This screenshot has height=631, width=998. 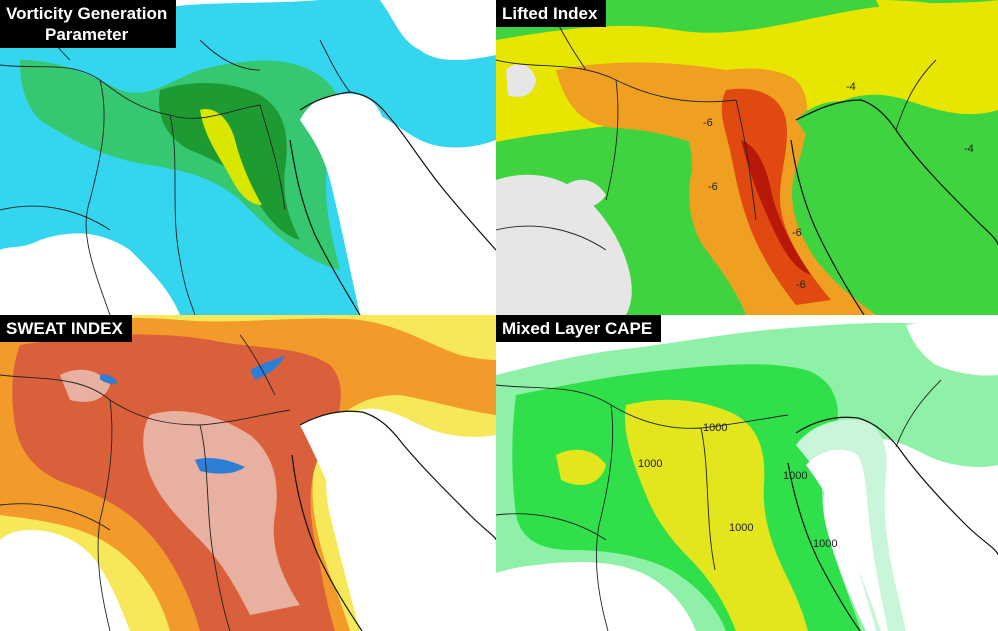 What do you see at coordinates (88, 24) in the screenshot?
I see `panel-title: Vorticity Generation Parameter` at bounding box center [88, 24].